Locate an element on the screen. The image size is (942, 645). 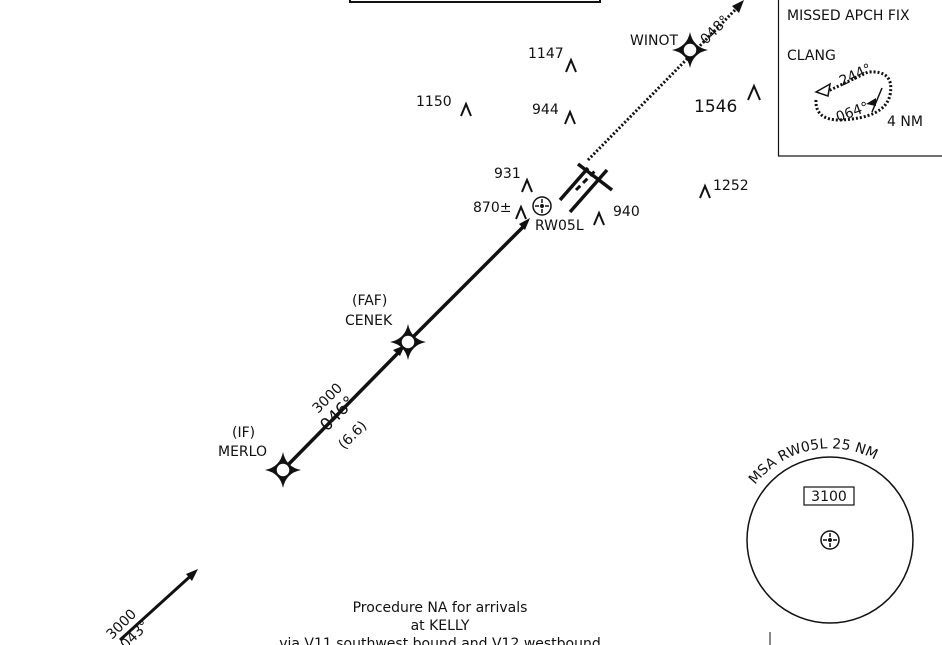
msa-airport is located at coordinates (830, 540).